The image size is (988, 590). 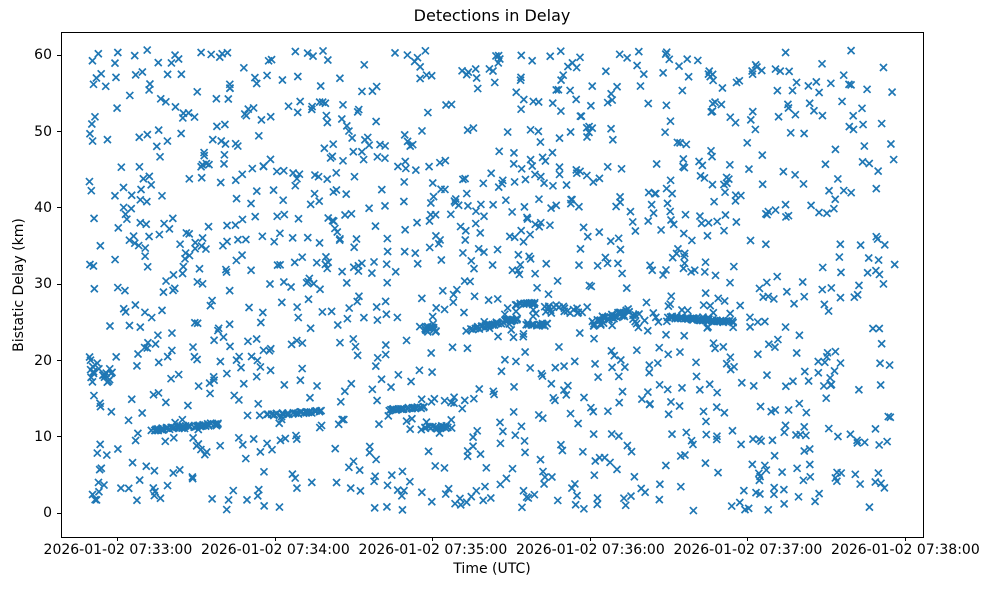 I want to click on y-axis-label: Bistatic Delay (km), so click(x=19, y=285).